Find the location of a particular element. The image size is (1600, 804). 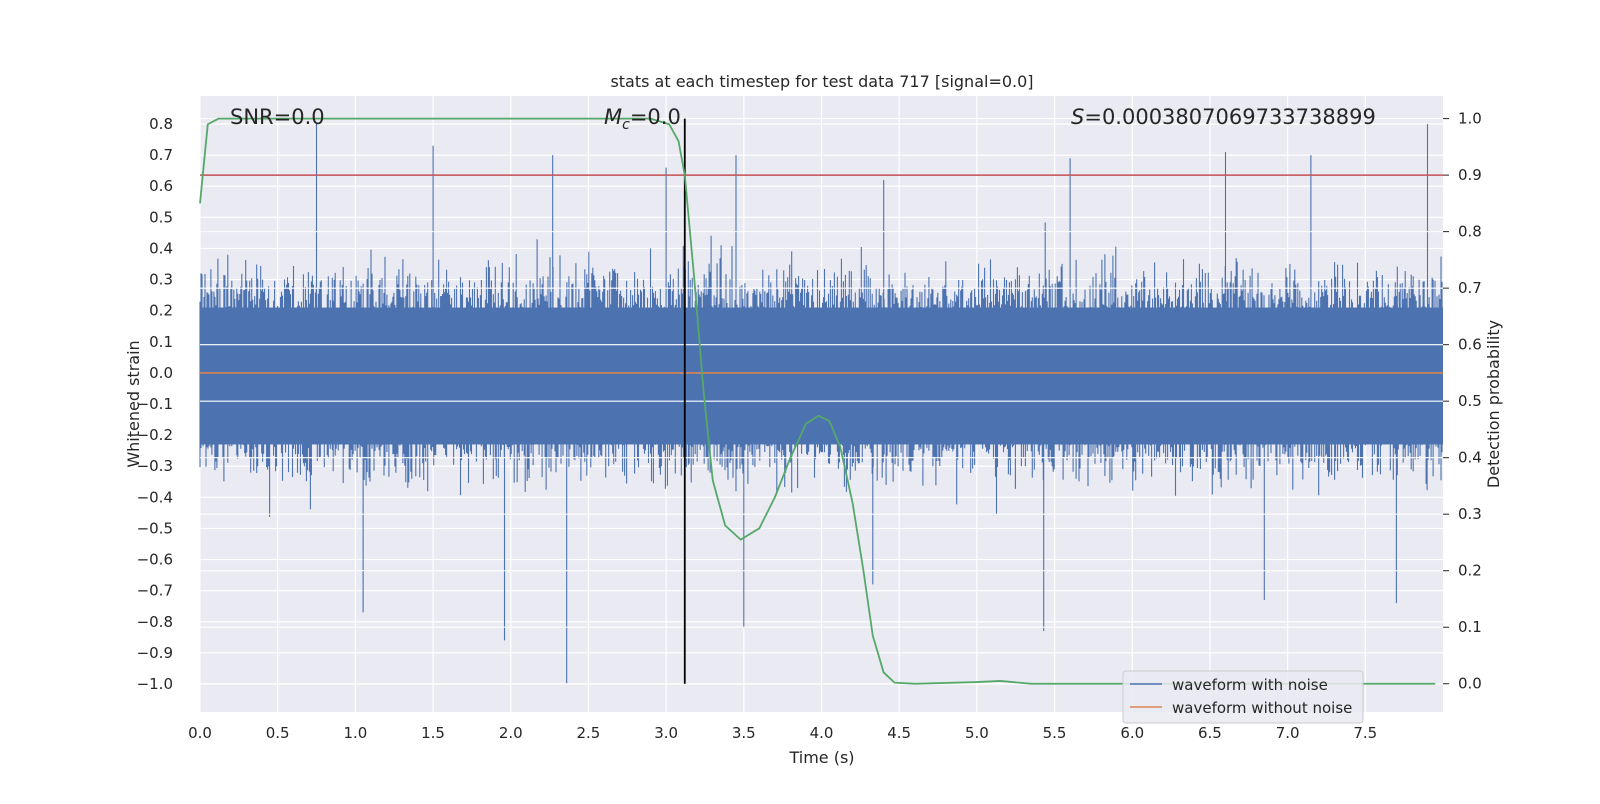

y2-tick-label: 0.4 is located at coordinates (1470, 458).